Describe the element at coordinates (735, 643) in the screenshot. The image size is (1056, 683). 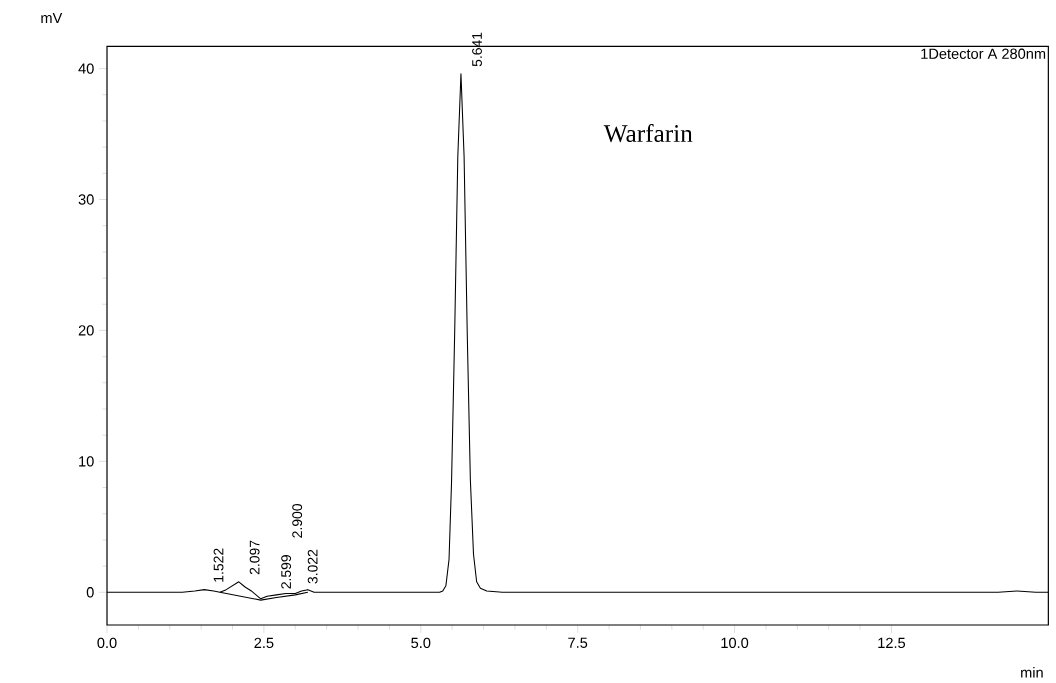
I see `x-tick-label: 10.0` at that location.